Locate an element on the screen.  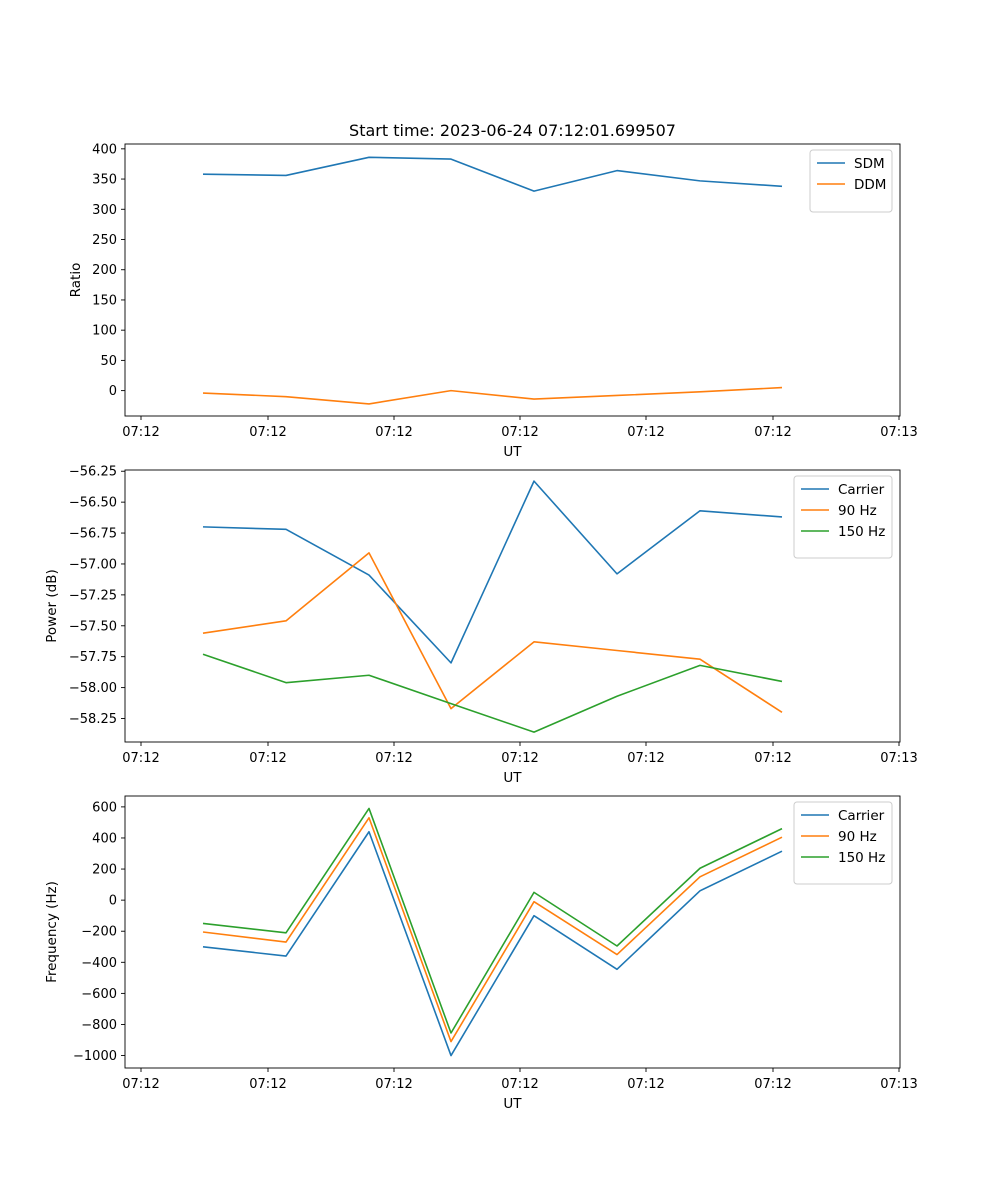
y-tick-label: −600 is located at coordinates (99, 994).